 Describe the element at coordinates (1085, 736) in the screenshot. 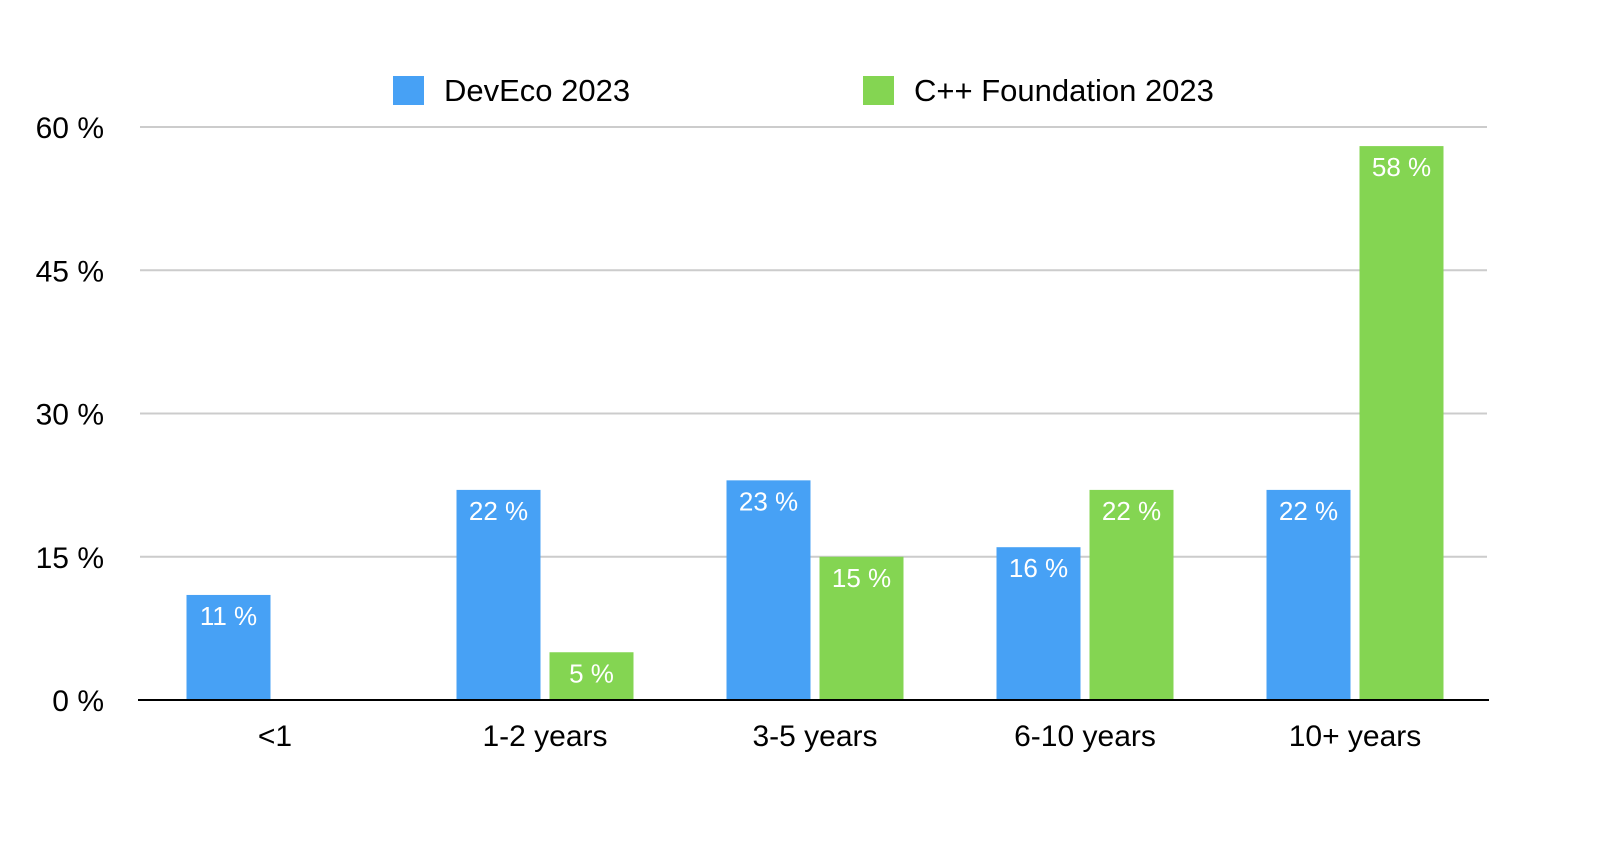

I see `x-category-label: 6-10 years` at that location.